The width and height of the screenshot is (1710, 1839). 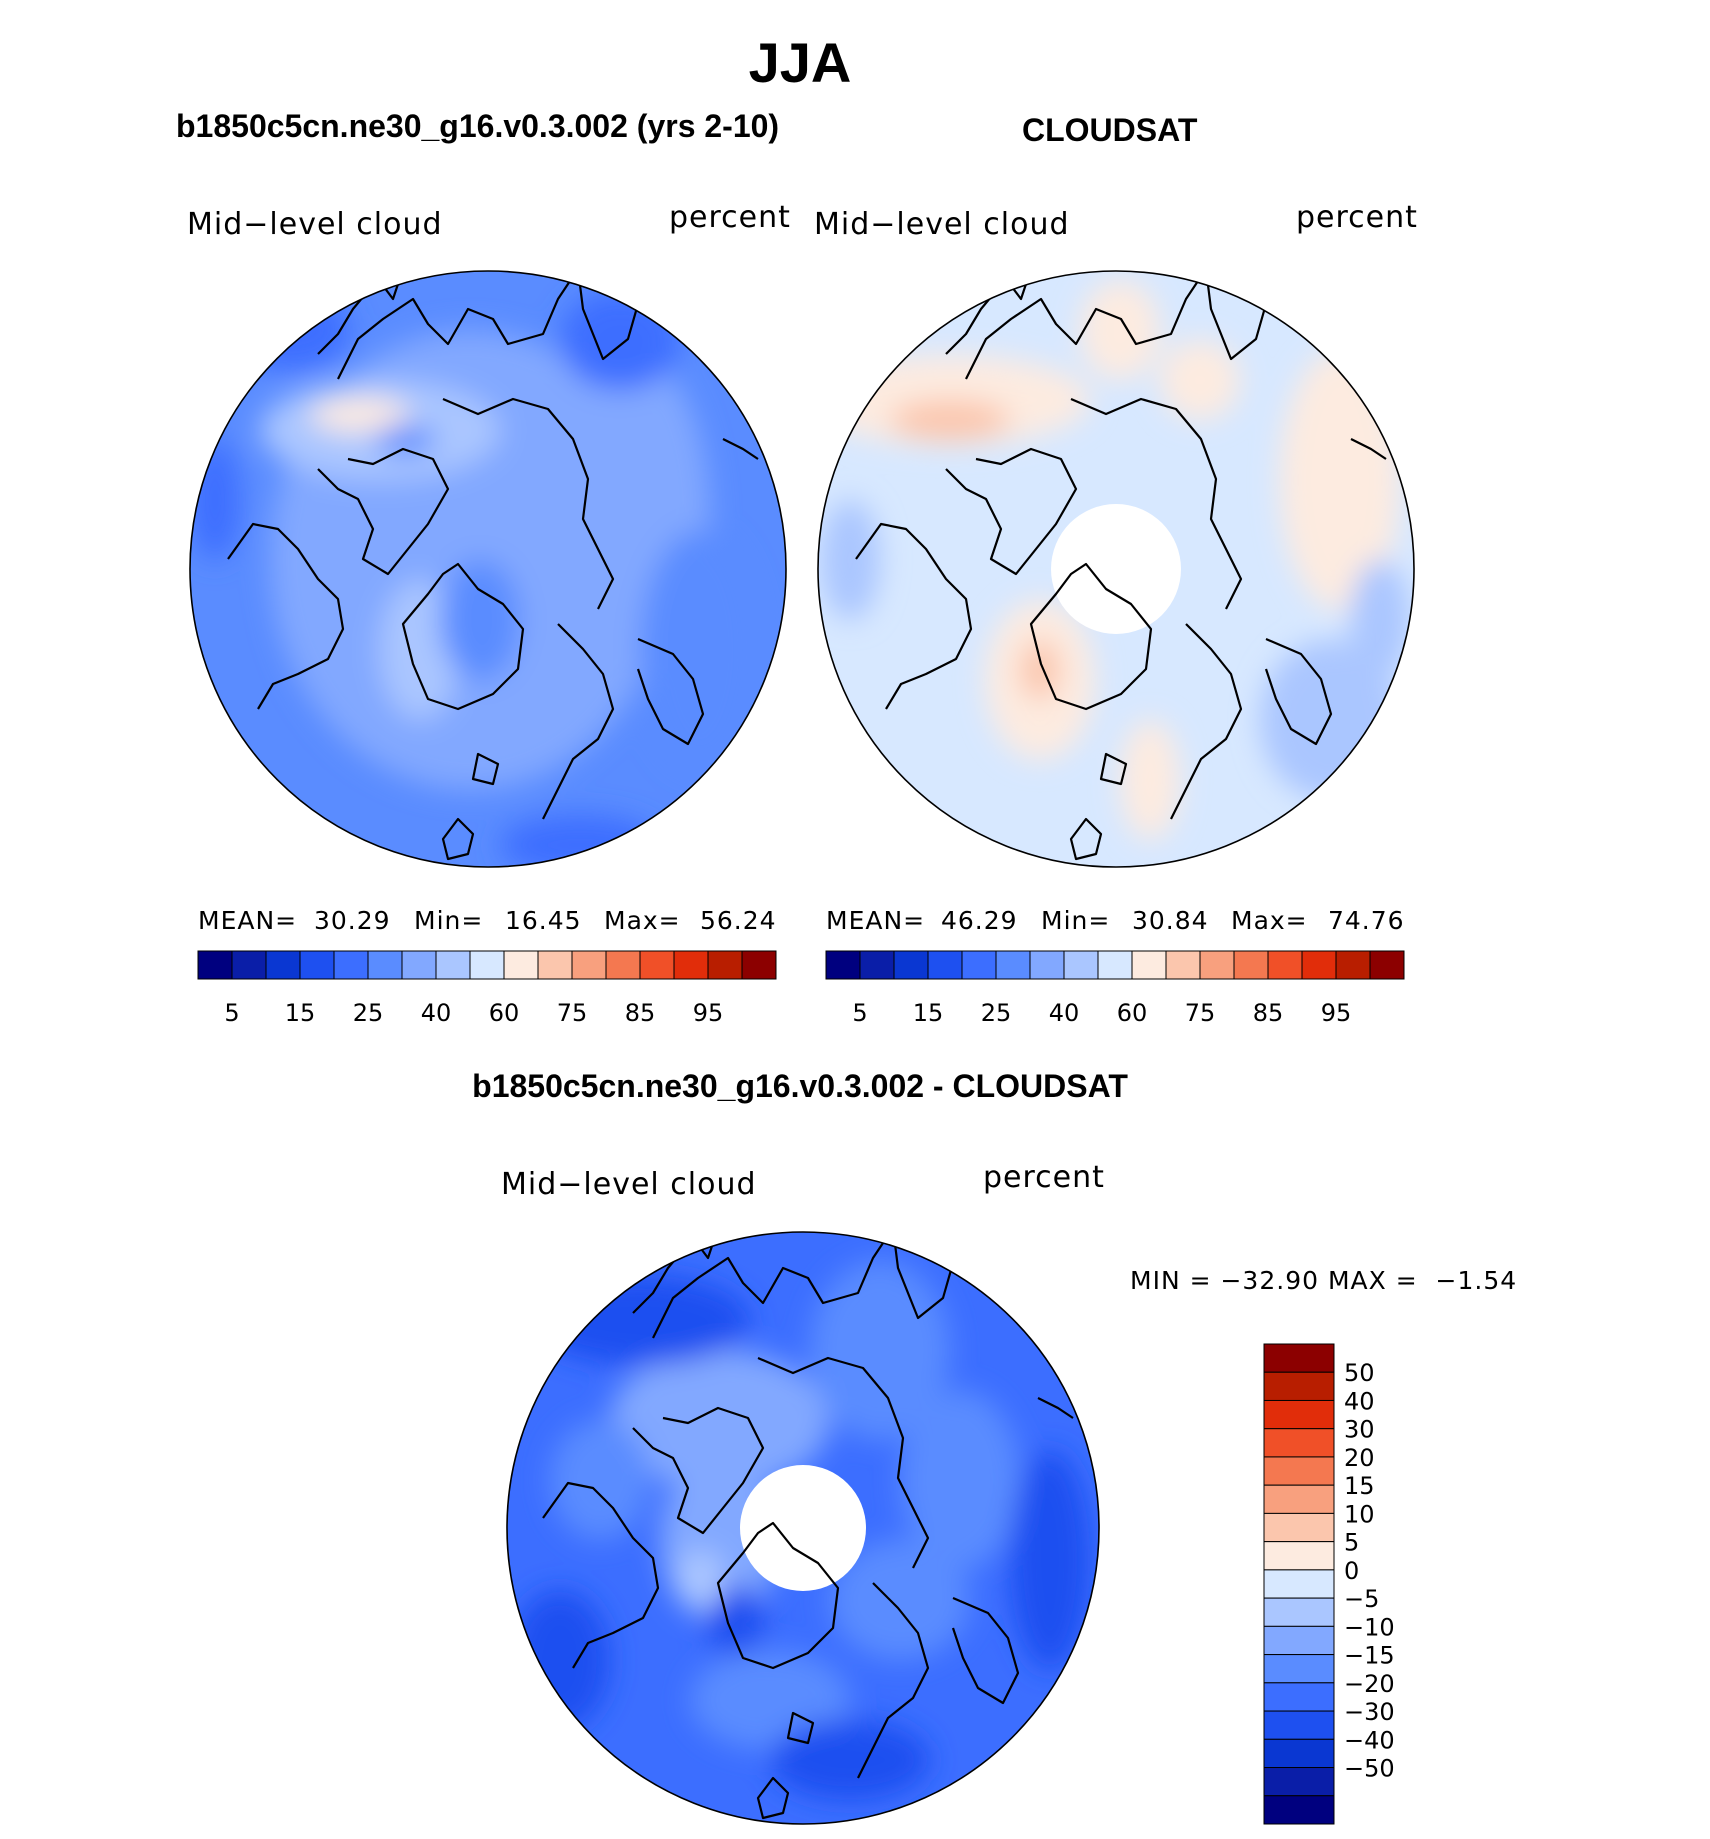 I want to click on colorbar-tick-label: −30, so click(x=1369, y=1712).